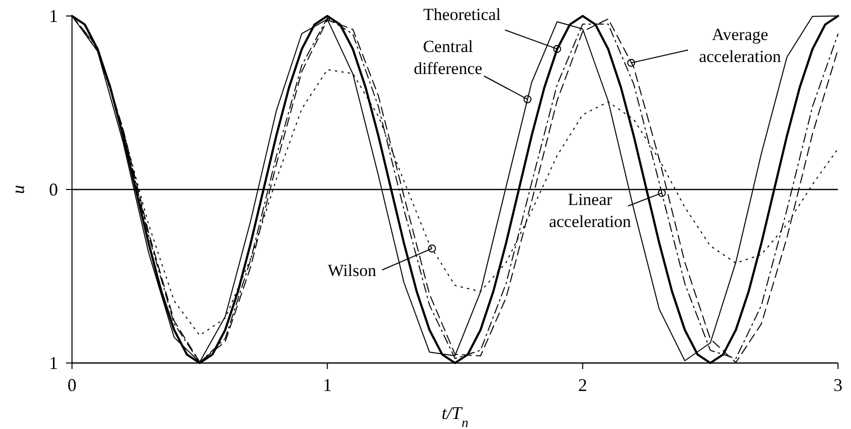 This screenshot has height=429, width=851. Describe the element at coordinates (448, 57) in the screenshot. I see `annotation: Central difference` at that location.